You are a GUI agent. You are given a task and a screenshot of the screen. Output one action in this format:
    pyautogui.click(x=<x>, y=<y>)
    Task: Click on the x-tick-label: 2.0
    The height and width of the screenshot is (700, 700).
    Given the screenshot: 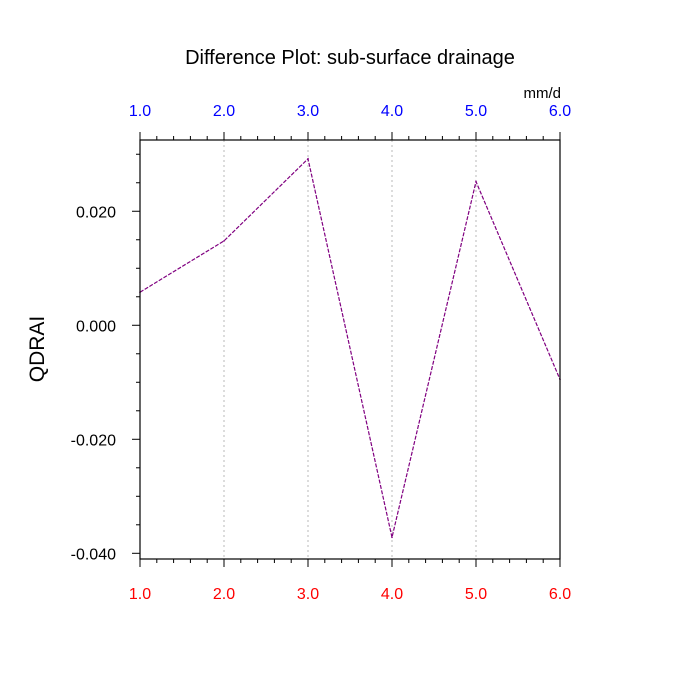 What is the action you would take?
    pyautogui.click(x=224, y=594)
    